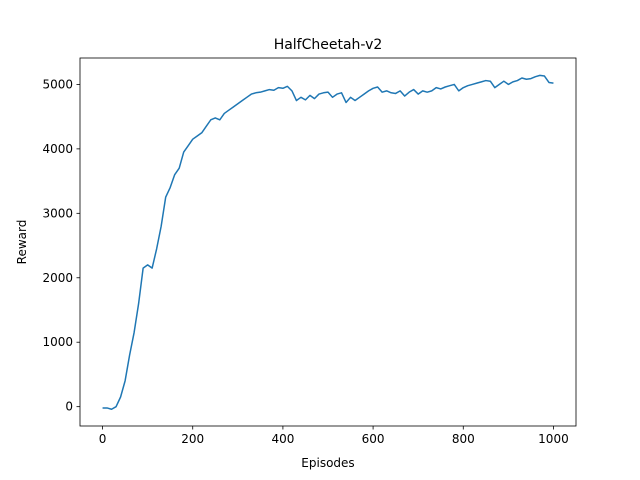  Describe the element at coordinates (192, 439) in the screenshot. I see `x-tick-label: 200` at that location.